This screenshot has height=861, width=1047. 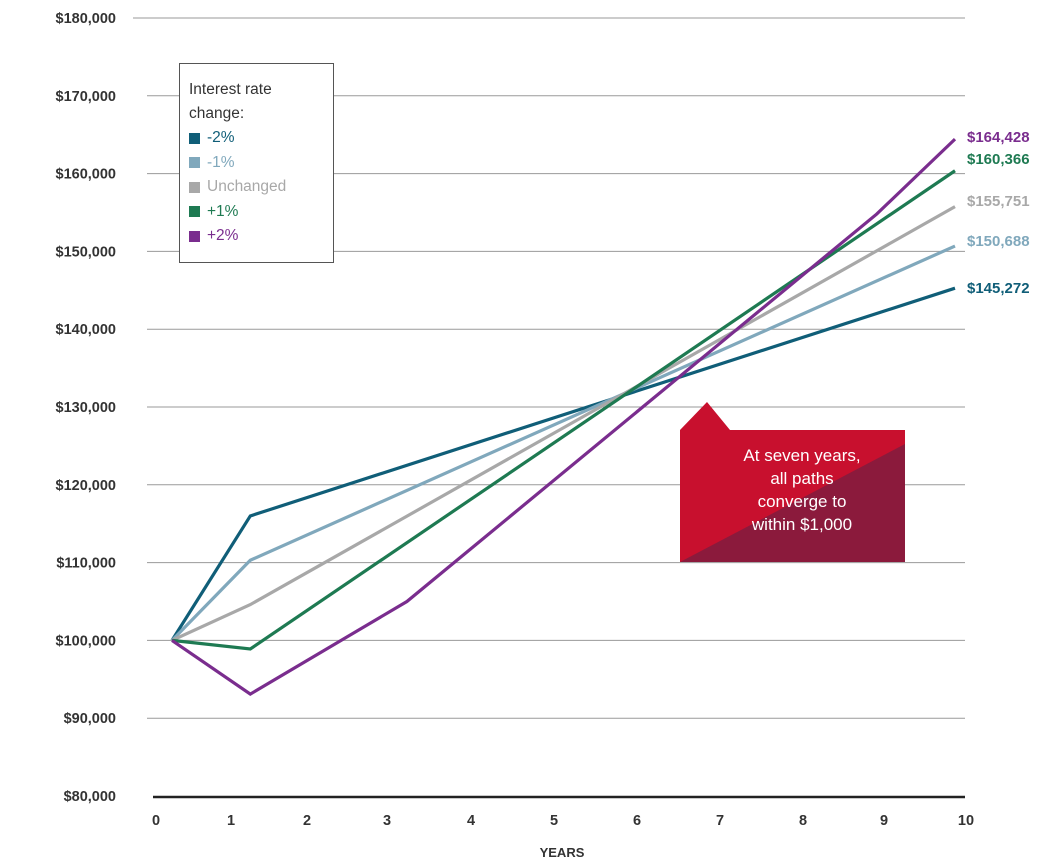 What do you see at coordinates (90, 797) in the screenshot?
I see `y-tick-label: $80,000` at bounding box center [90, 797].